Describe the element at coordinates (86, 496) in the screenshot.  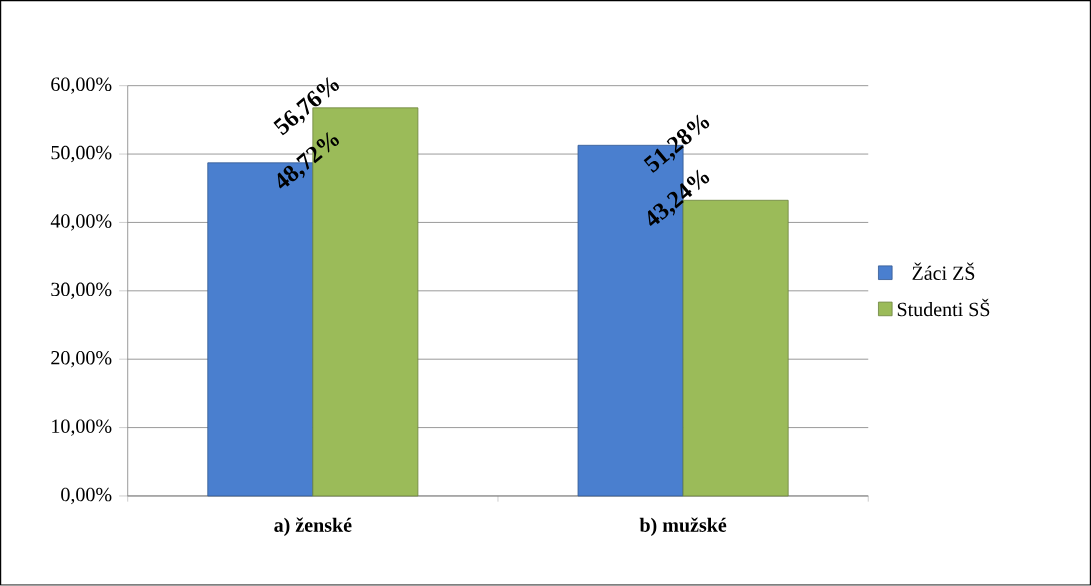
I see `y-tick-label: 0,00%` at that location.